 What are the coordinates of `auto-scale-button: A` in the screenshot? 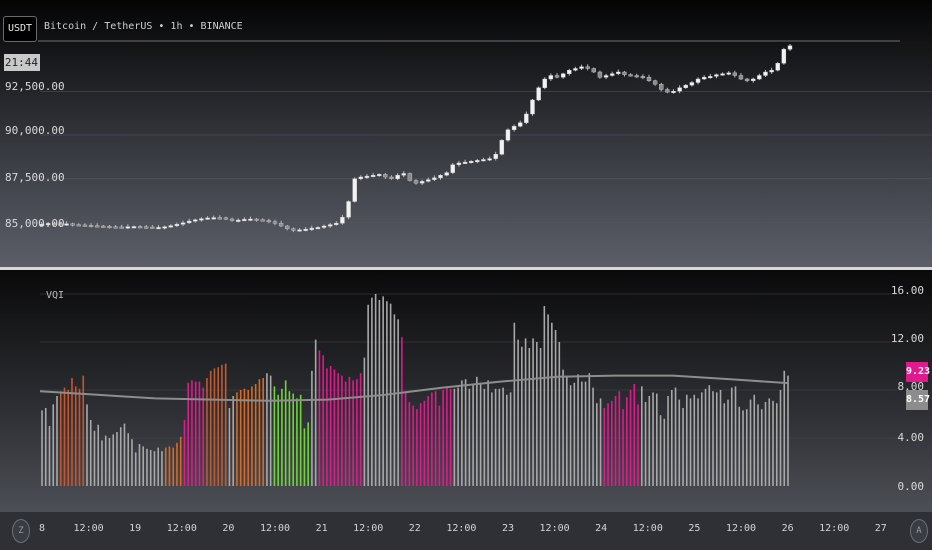 It's located at (919, 531).